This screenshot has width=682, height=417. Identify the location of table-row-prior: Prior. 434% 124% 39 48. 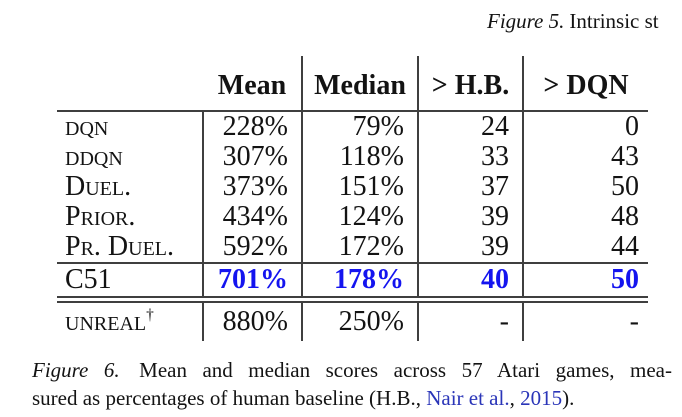
(352, 217).